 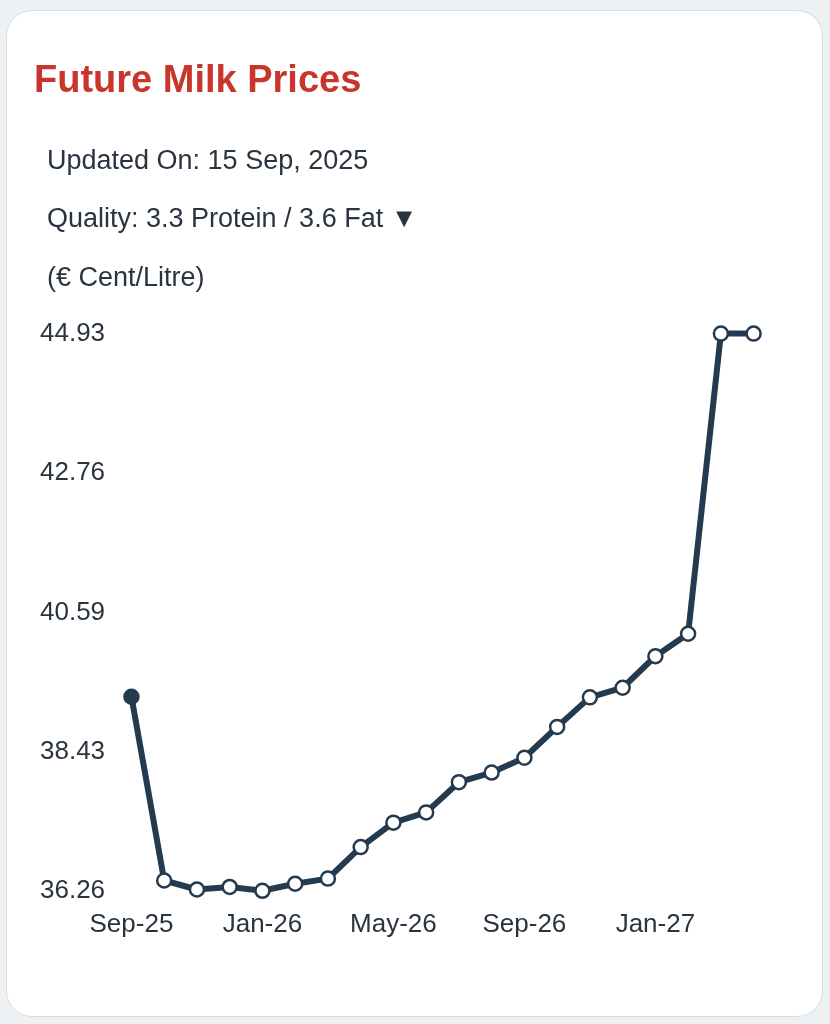 I want to click on x-tick-label: Sep-26, so click(x=524, y=922).